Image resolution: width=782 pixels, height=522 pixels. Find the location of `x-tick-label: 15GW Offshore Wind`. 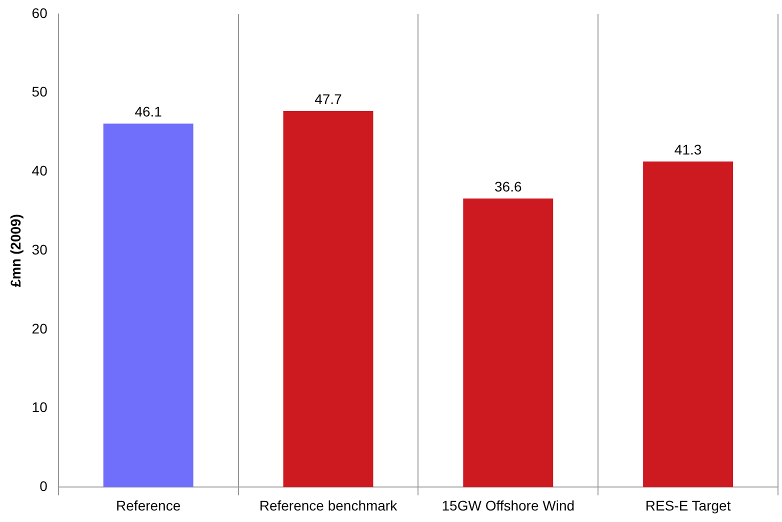

x-tick-label: 15GW Offshore Wind is located at coordinates (508, 505).